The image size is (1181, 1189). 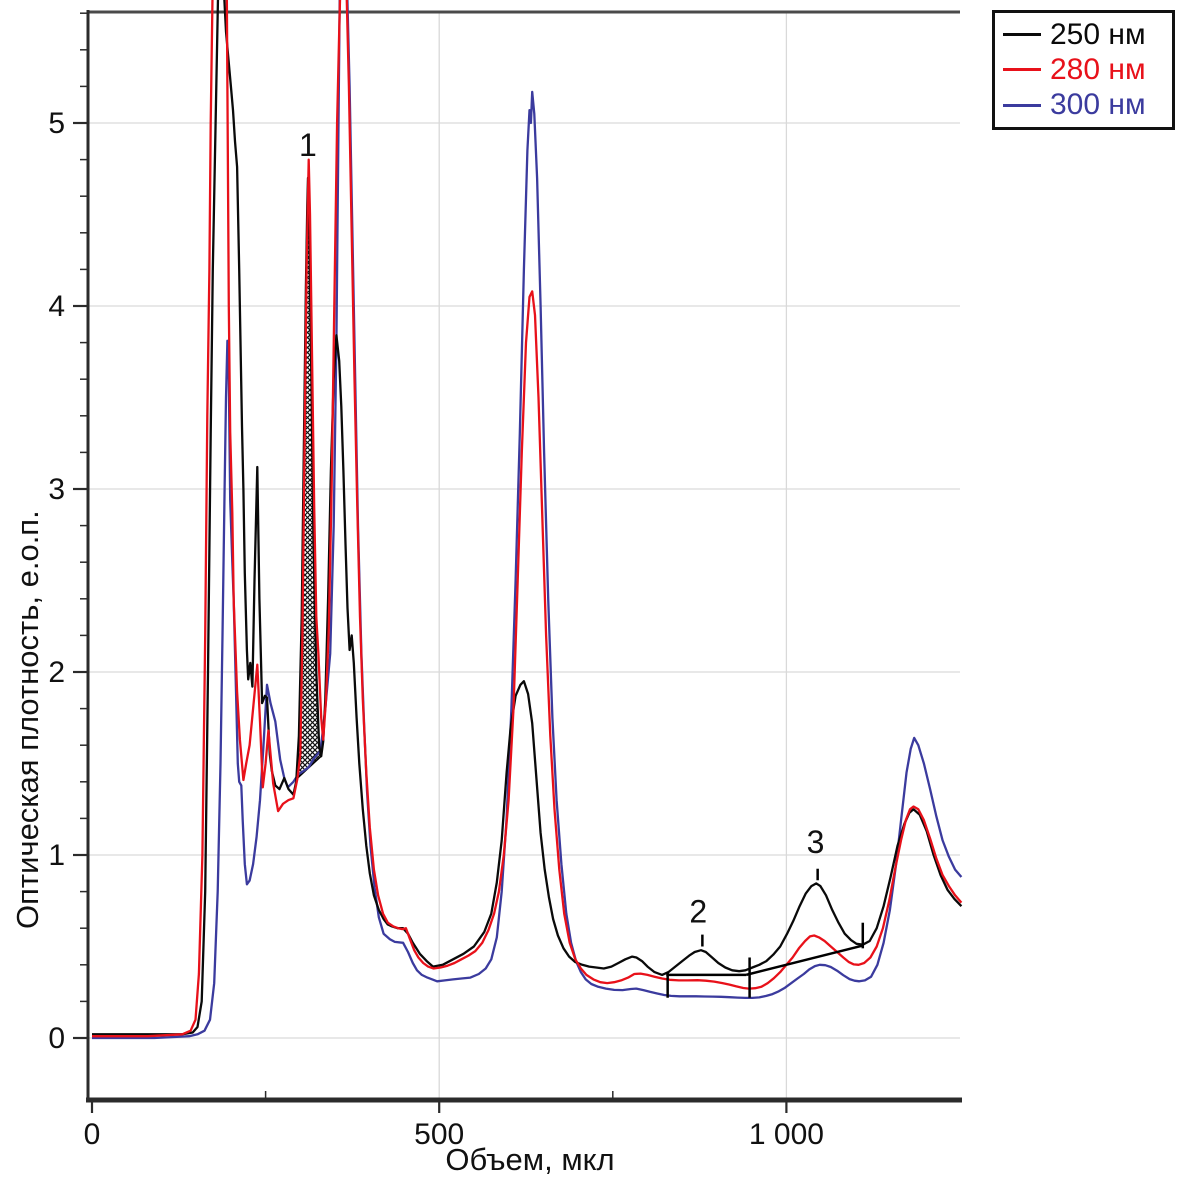 What do you see at coordinates (56, 855) in the screenshot?
I see `y-tick-label: 1` at bounding box center [56, 855].